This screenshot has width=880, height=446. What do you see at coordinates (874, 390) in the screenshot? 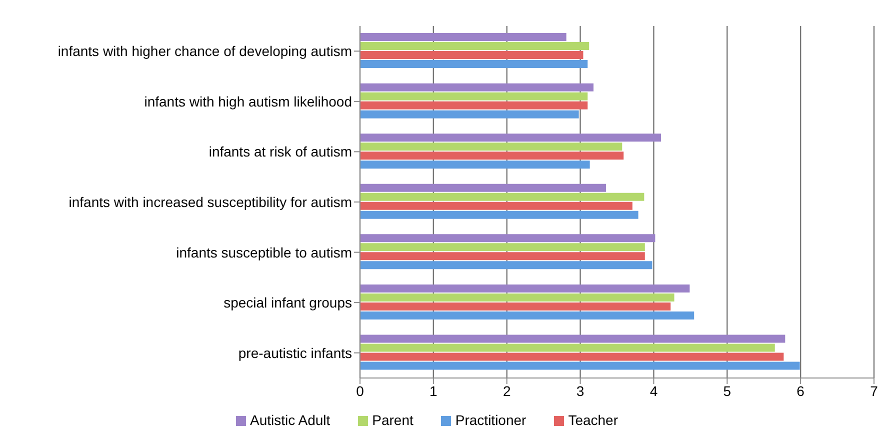
I see `x-tick-label: 7` at bounding box center [874, 390].